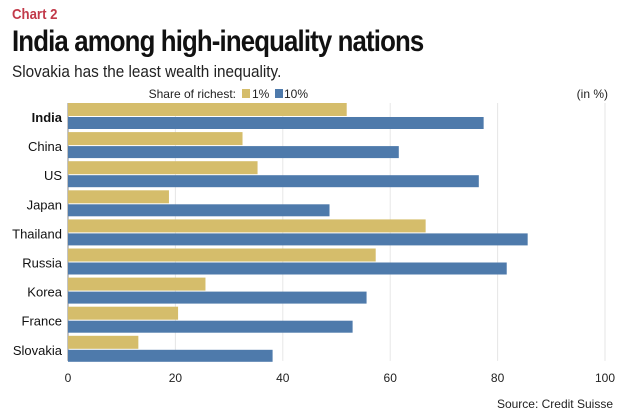 The image size is (621, 414). I want to click on bar-us-1pct, so click(163, 168).